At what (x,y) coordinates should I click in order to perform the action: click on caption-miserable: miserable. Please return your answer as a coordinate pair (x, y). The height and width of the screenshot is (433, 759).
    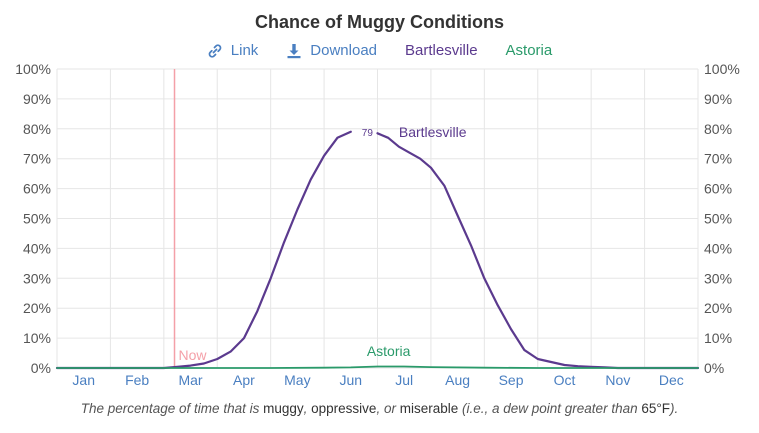
    Looking at the image, I should click on (429, 408).